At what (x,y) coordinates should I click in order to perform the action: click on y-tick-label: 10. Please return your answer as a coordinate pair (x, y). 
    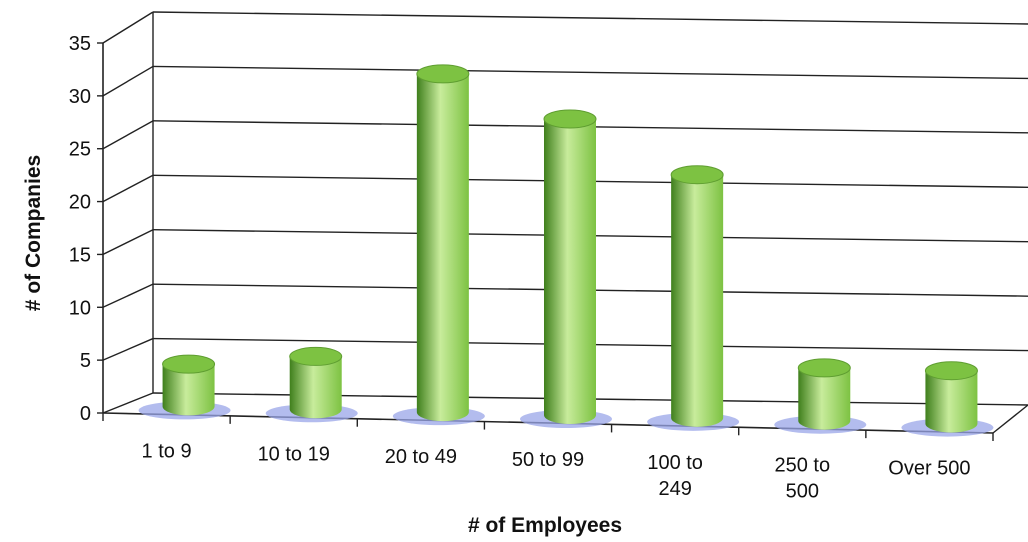
    Looking at the image, I should click on (80, 308).